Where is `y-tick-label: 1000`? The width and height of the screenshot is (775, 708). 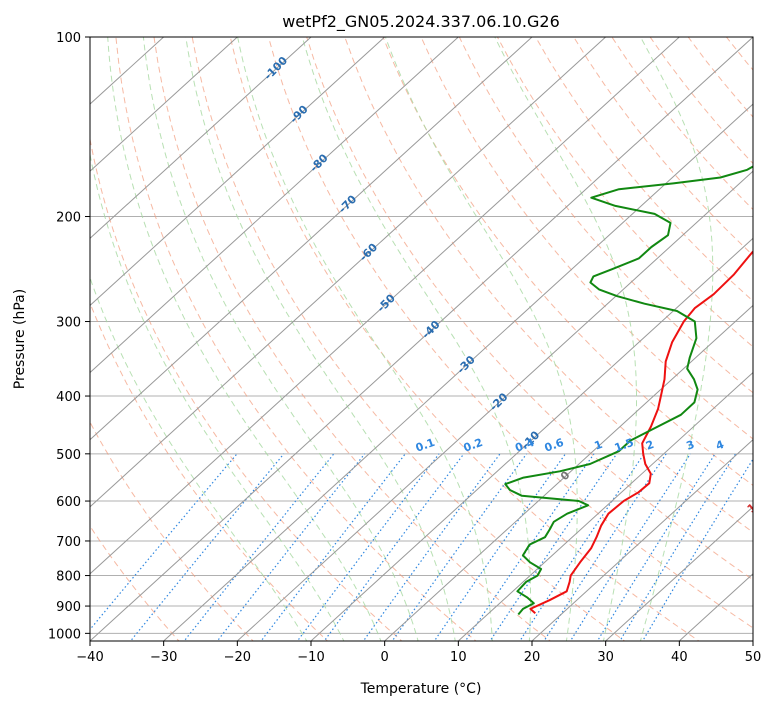
y-tick-label: 1000 is located at coordinates (64, 634).